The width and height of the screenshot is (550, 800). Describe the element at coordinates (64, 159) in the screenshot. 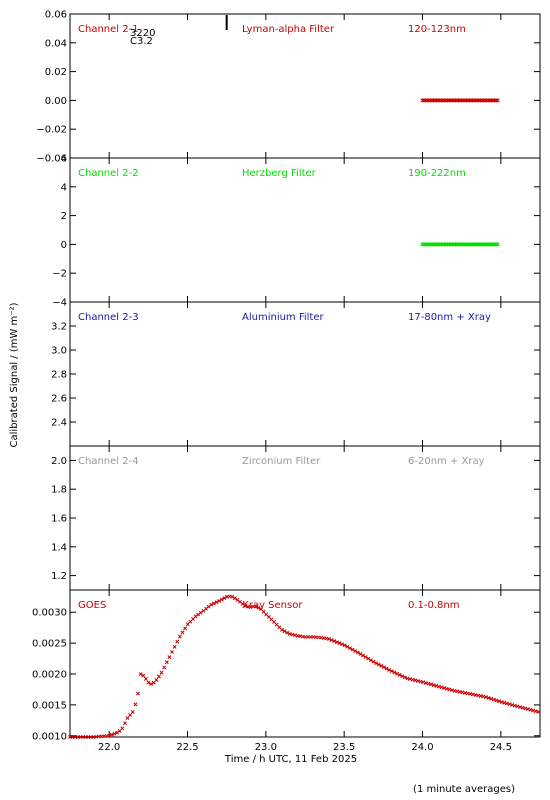

I see `y-tick-label: 6` at that location.